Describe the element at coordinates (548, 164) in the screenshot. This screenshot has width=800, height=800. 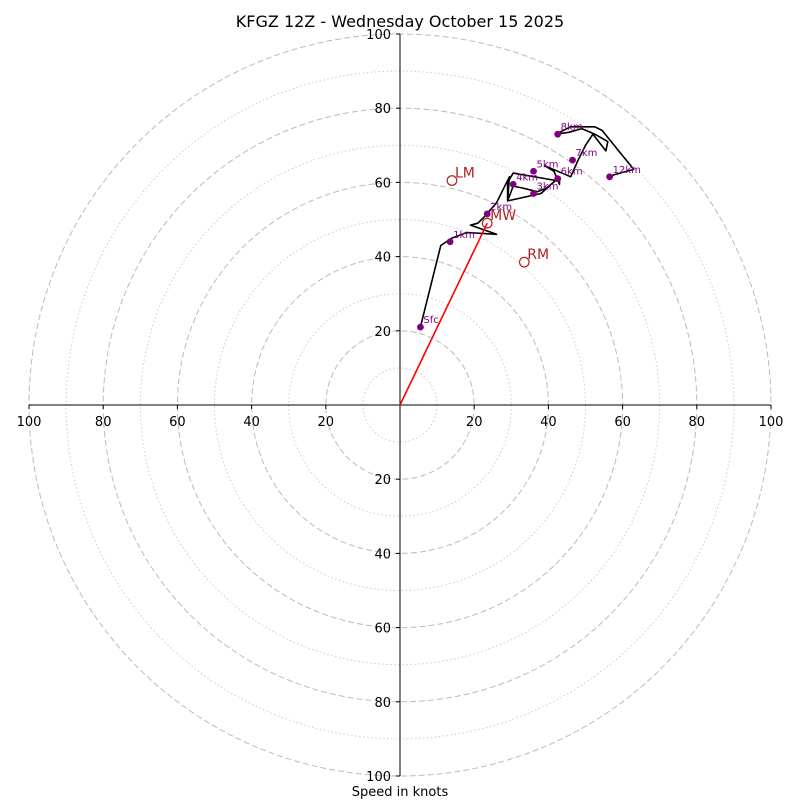
I see `height-marker-label: 5km` at that location.